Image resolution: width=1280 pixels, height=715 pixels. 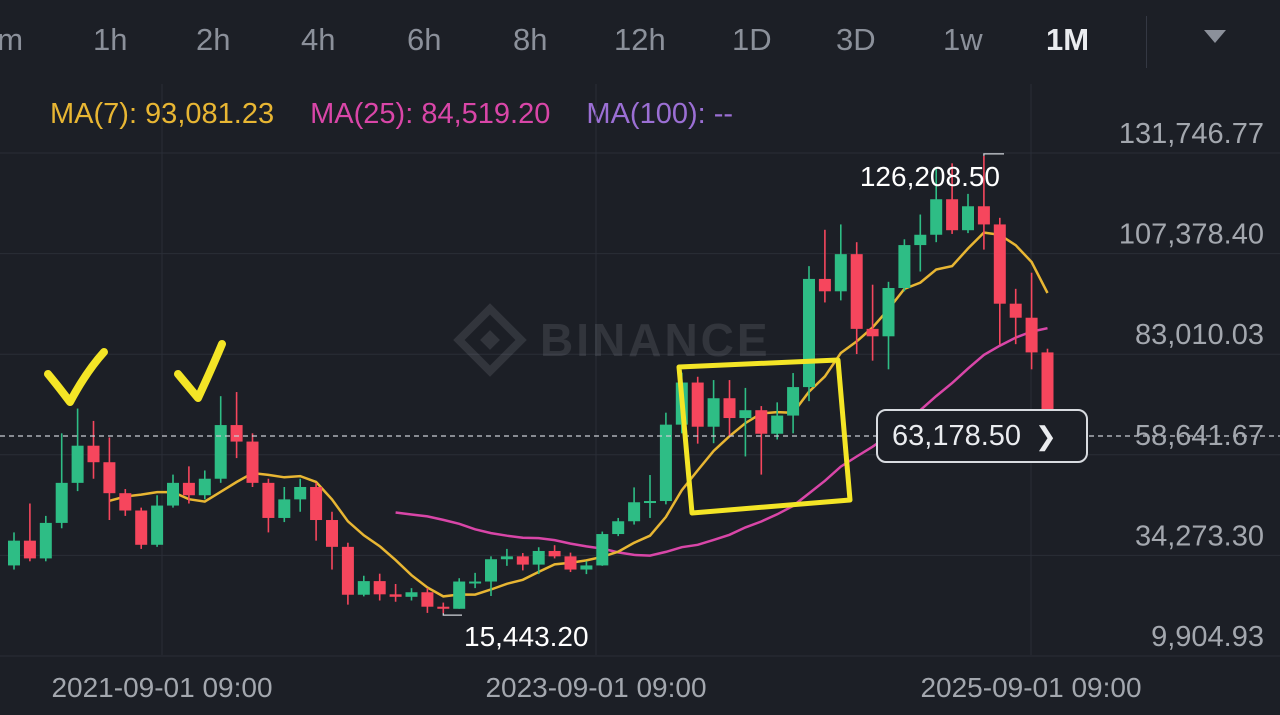 I want to click on timeframe-1w: 1w, so click(x=963, y=39).